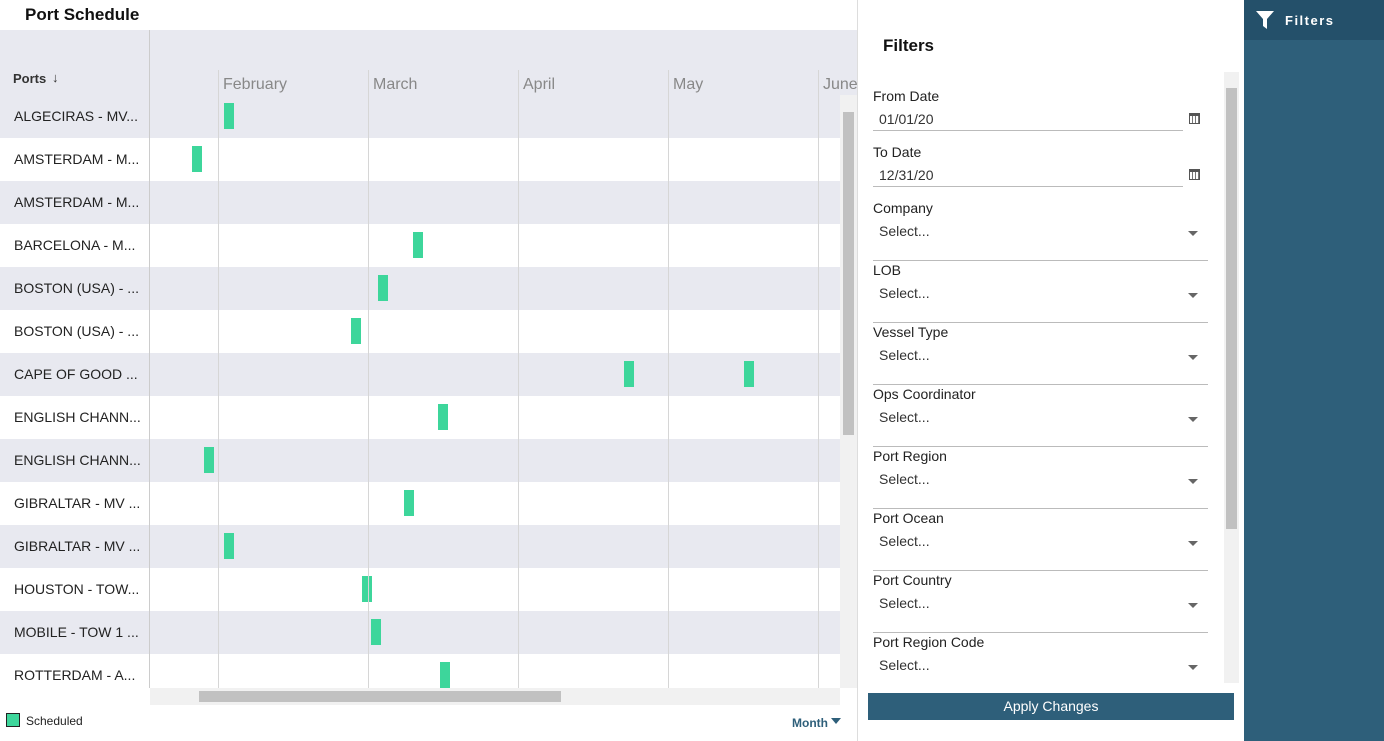 This screenshot has height=741, width=1384. Describe the element at coordinates (840, 84) in the screenshot. I see `month-label: June` at that location.